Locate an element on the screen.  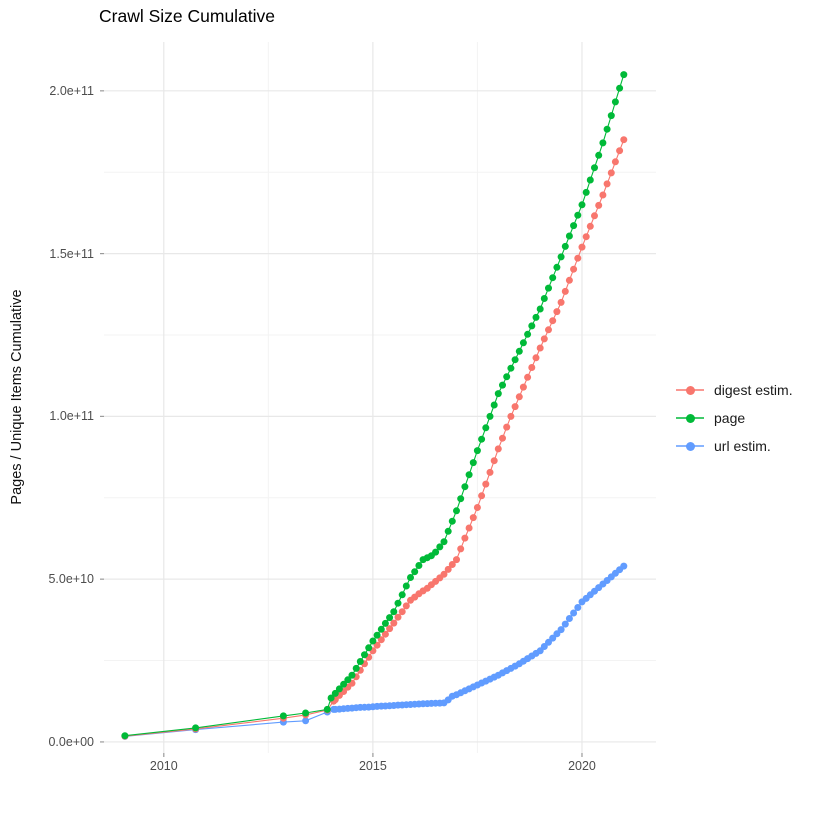
x-tick-label: 2020 is located at coordinates (582, 766).